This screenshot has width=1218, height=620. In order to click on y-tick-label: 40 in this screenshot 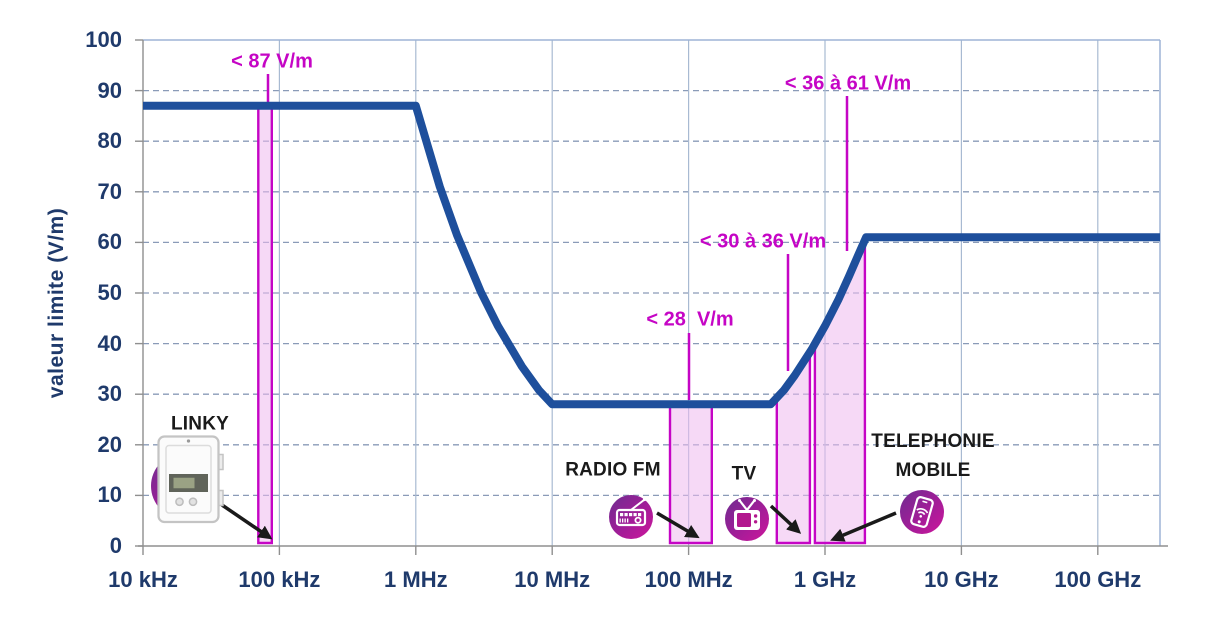, I will do `click(109, 343)`.